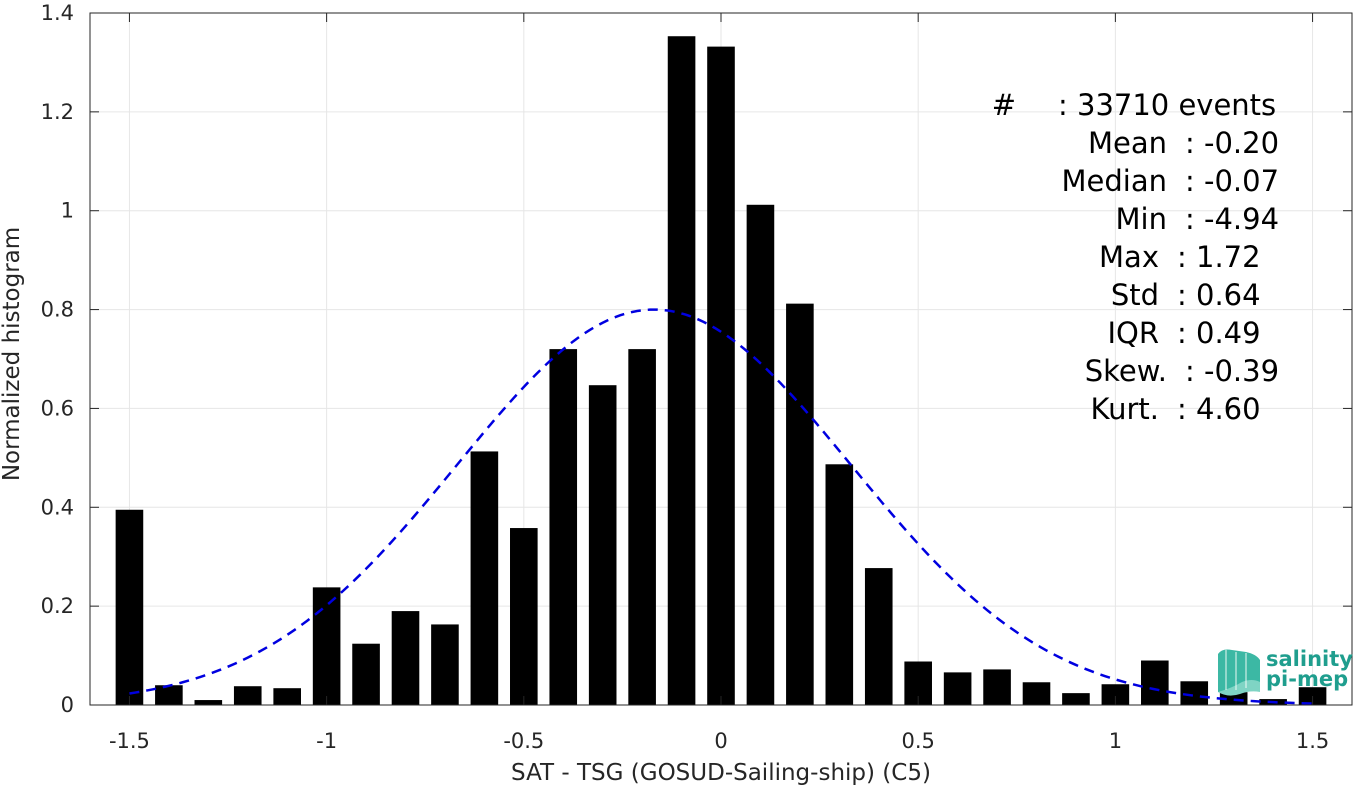 The image size is (1367, 787). Describe the element at coordinates (67, 705) in the screenshot. I see `y-tick-label: 0` at that location.